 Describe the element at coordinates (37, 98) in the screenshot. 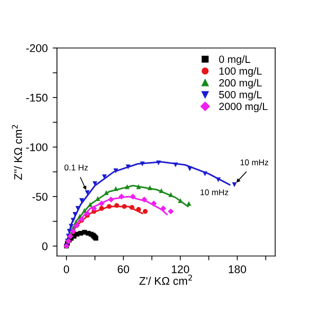

I see `y-tick-label: -150` at that location.